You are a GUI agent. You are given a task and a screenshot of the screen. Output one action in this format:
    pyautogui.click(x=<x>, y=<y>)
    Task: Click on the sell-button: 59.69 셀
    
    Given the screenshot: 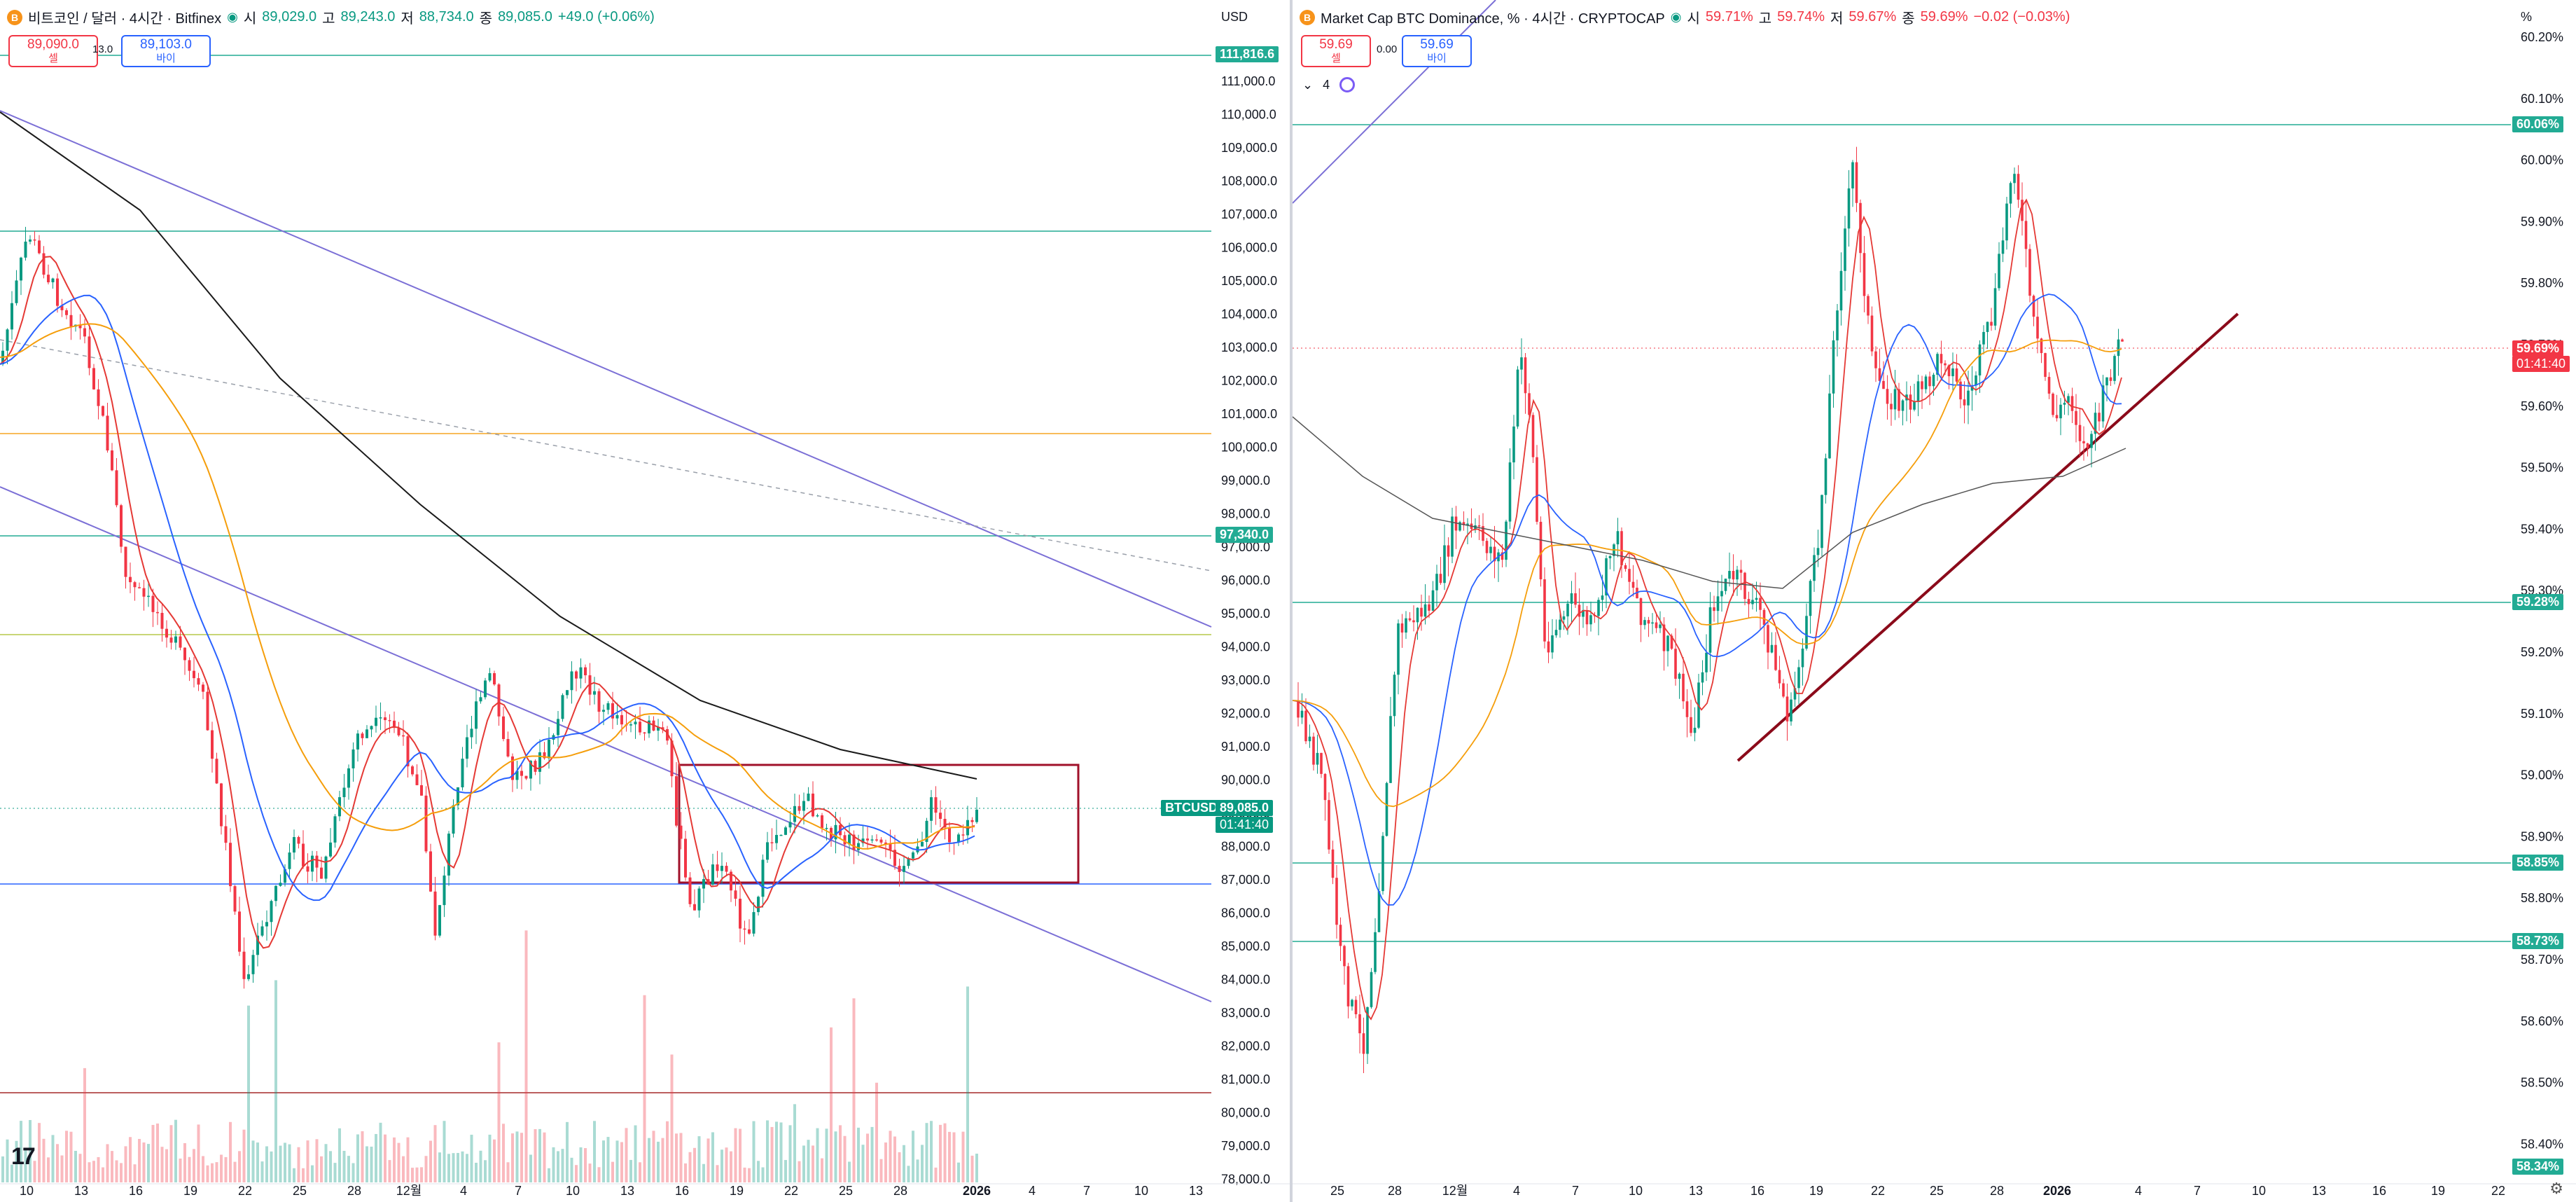 What is the action you would take?
    pyautogui.click(x=1336, y=51)
    